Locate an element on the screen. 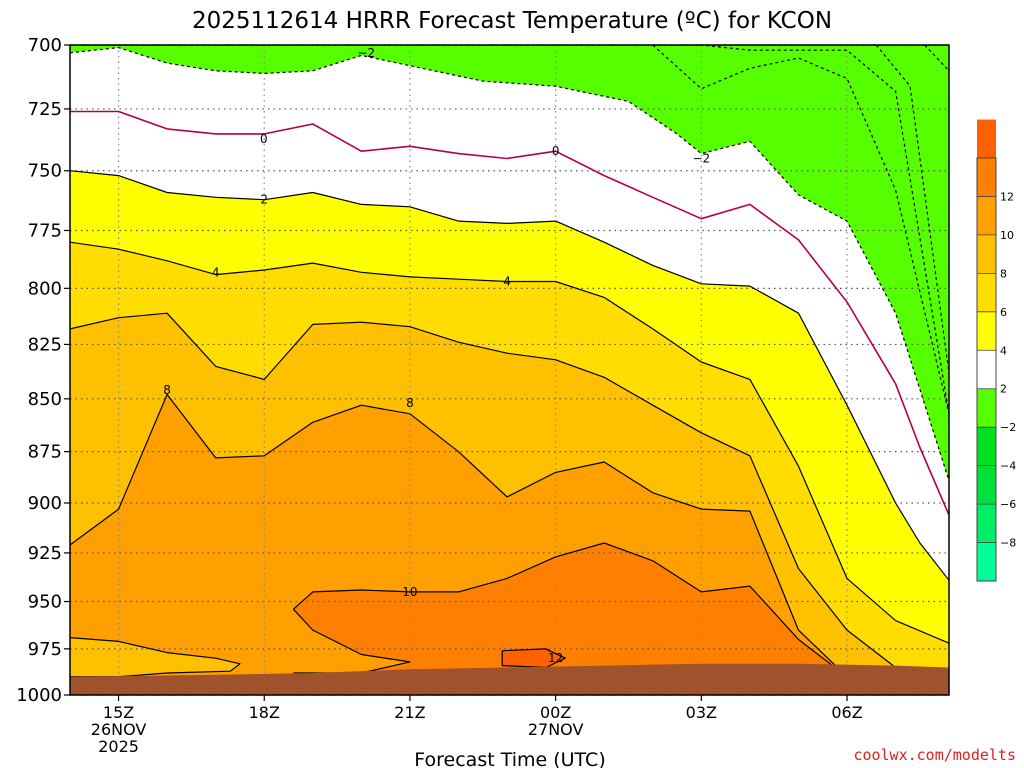  y-tick-label: 900 is located at coordinates (45, 503).